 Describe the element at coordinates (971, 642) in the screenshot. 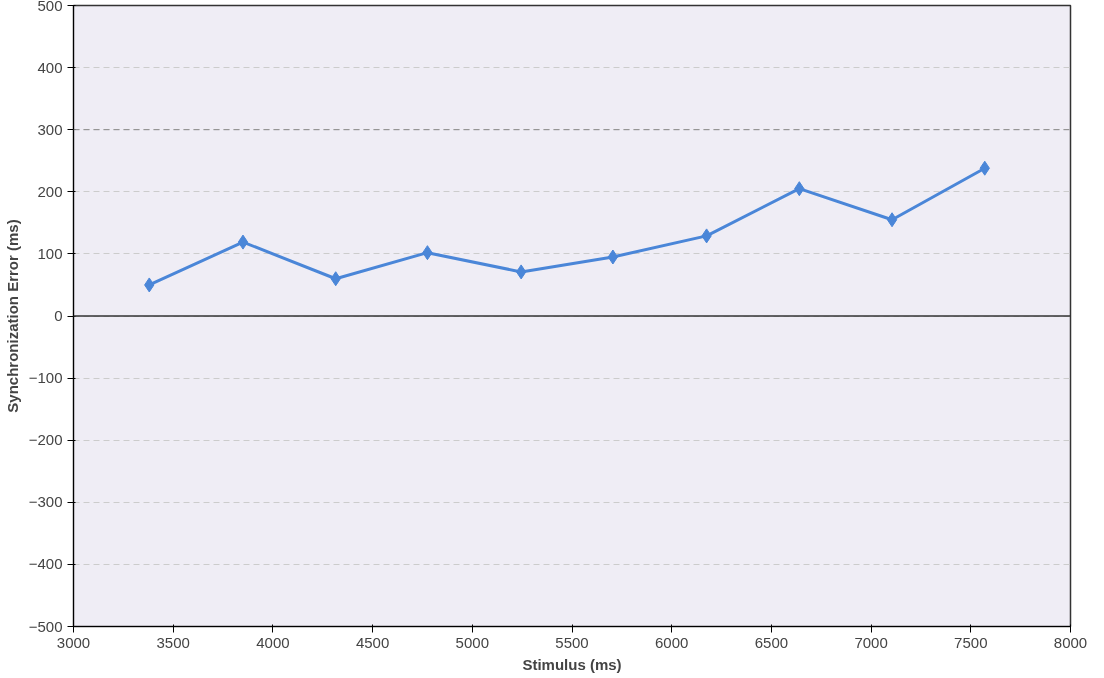

I see `x-tick-label: 7500` at that location.